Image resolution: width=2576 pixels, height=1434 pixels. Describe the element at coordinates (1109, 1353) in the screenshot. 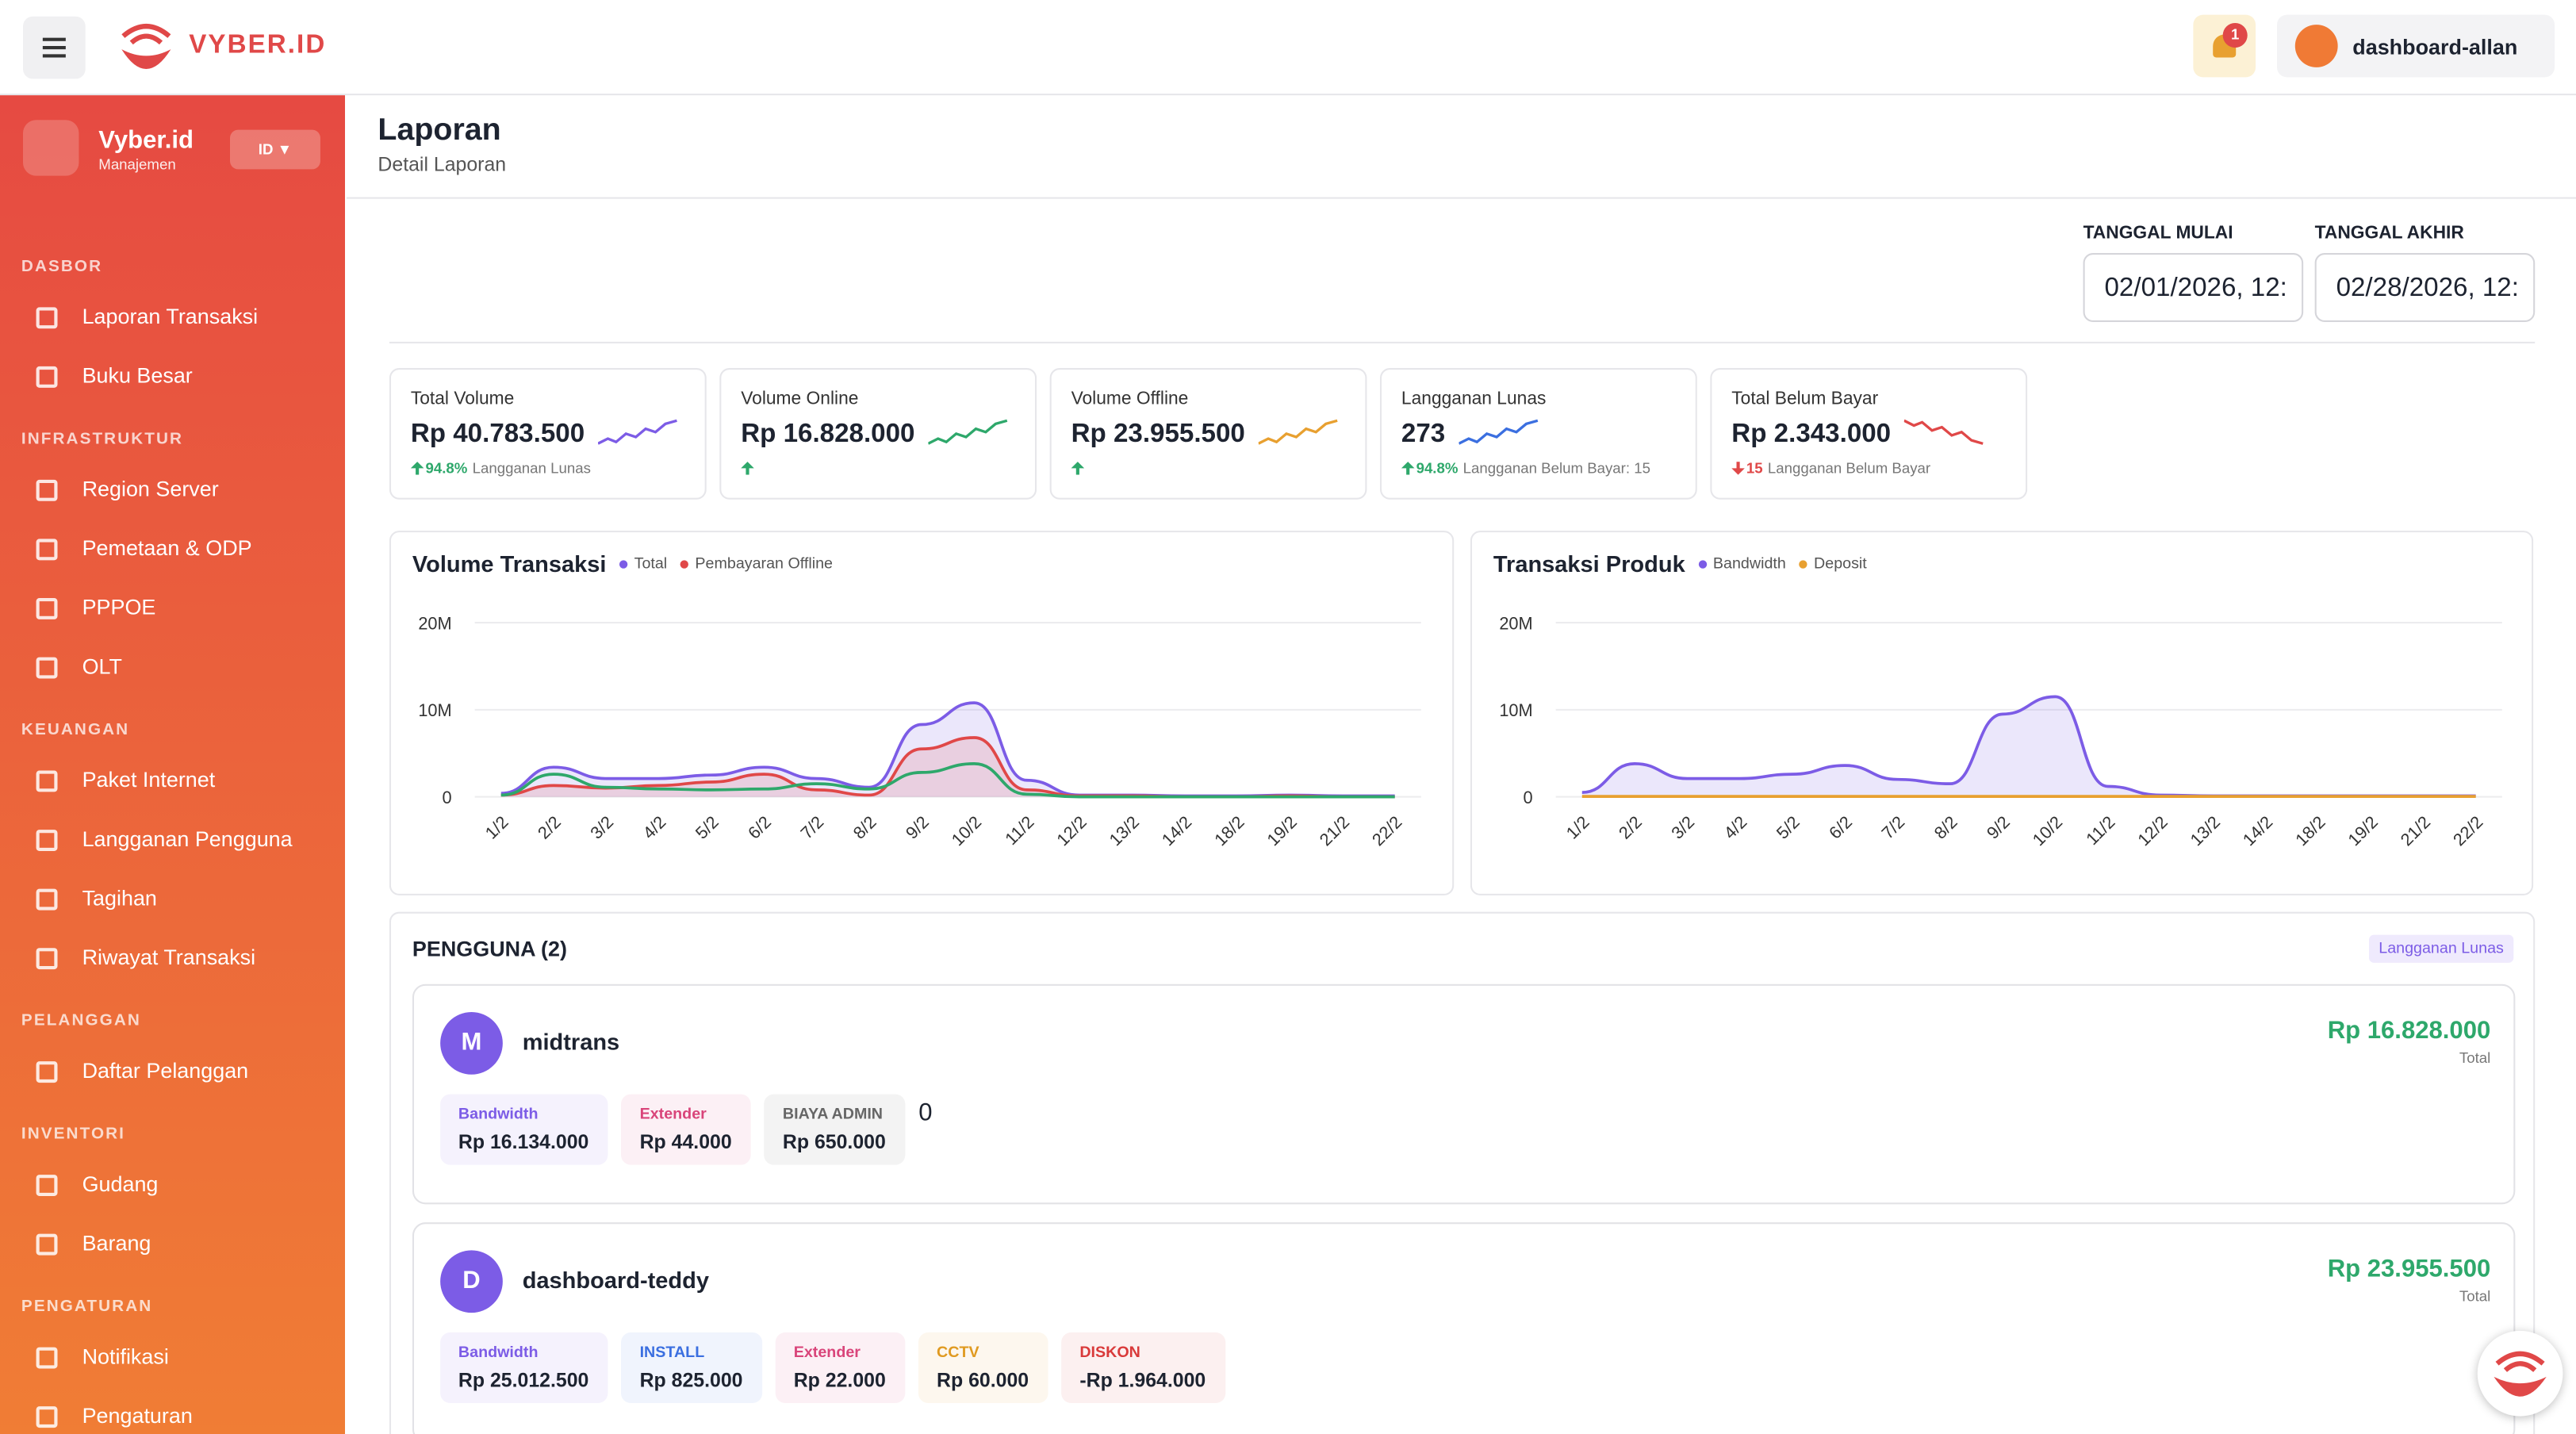

I see `item-label: DISKON` at that location.